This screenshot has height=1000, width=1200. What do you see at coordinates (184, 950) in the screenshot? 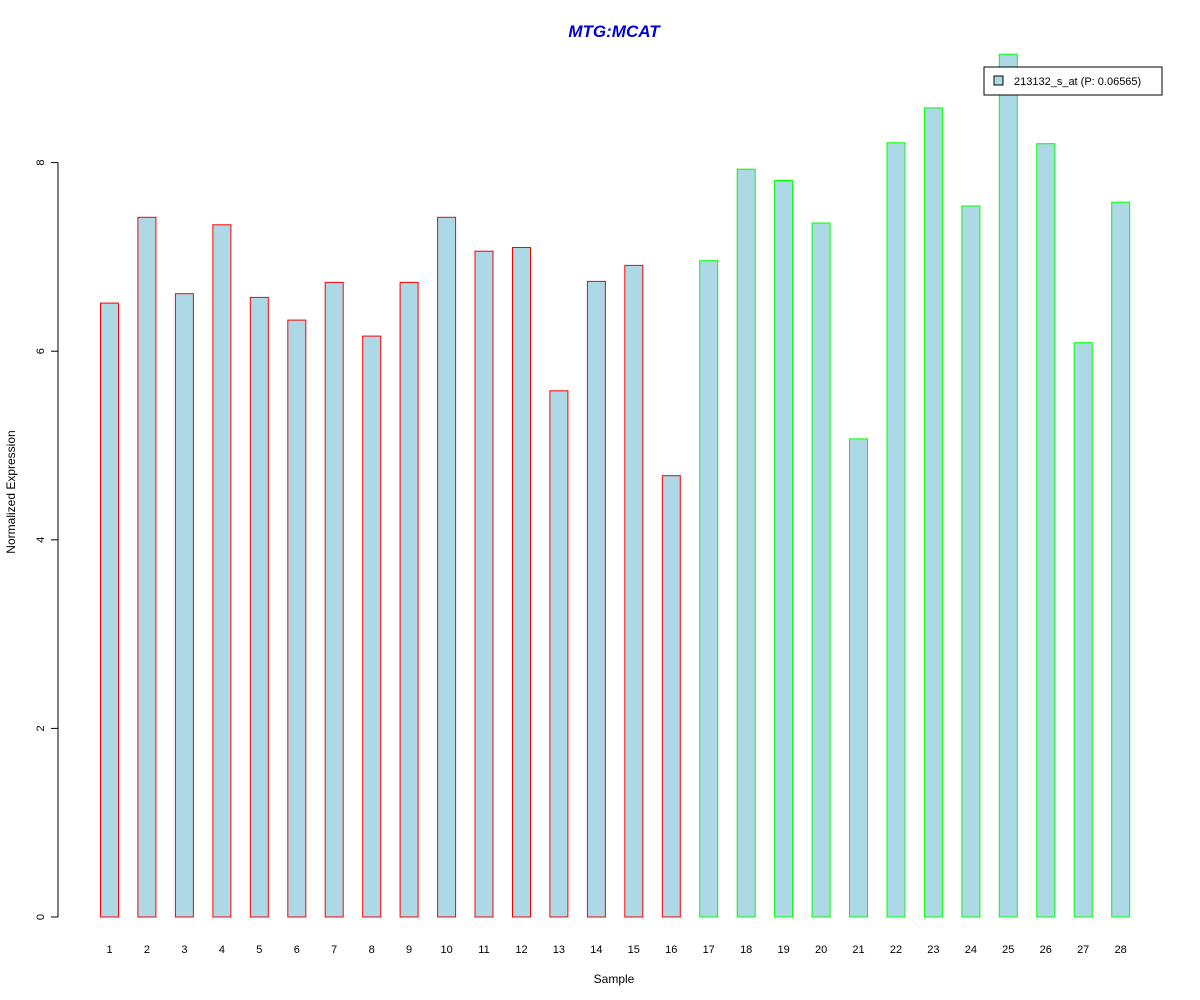
I see `x-tick-label: 3` at bounding box center [184, 950].